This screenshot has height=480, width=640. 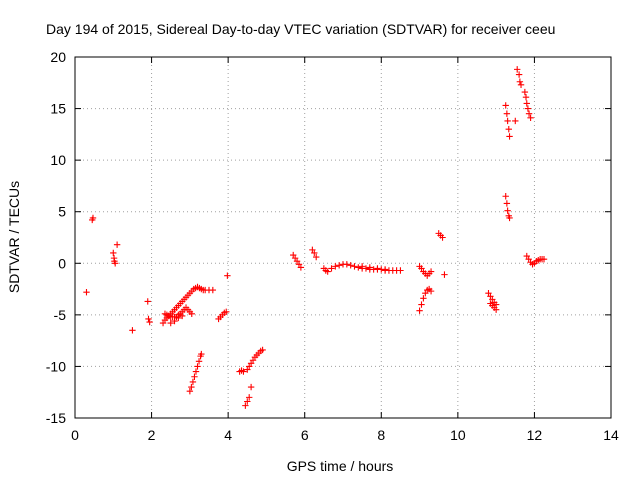 I want to click on x-tick-label: 8, so click(x=381, y=435).